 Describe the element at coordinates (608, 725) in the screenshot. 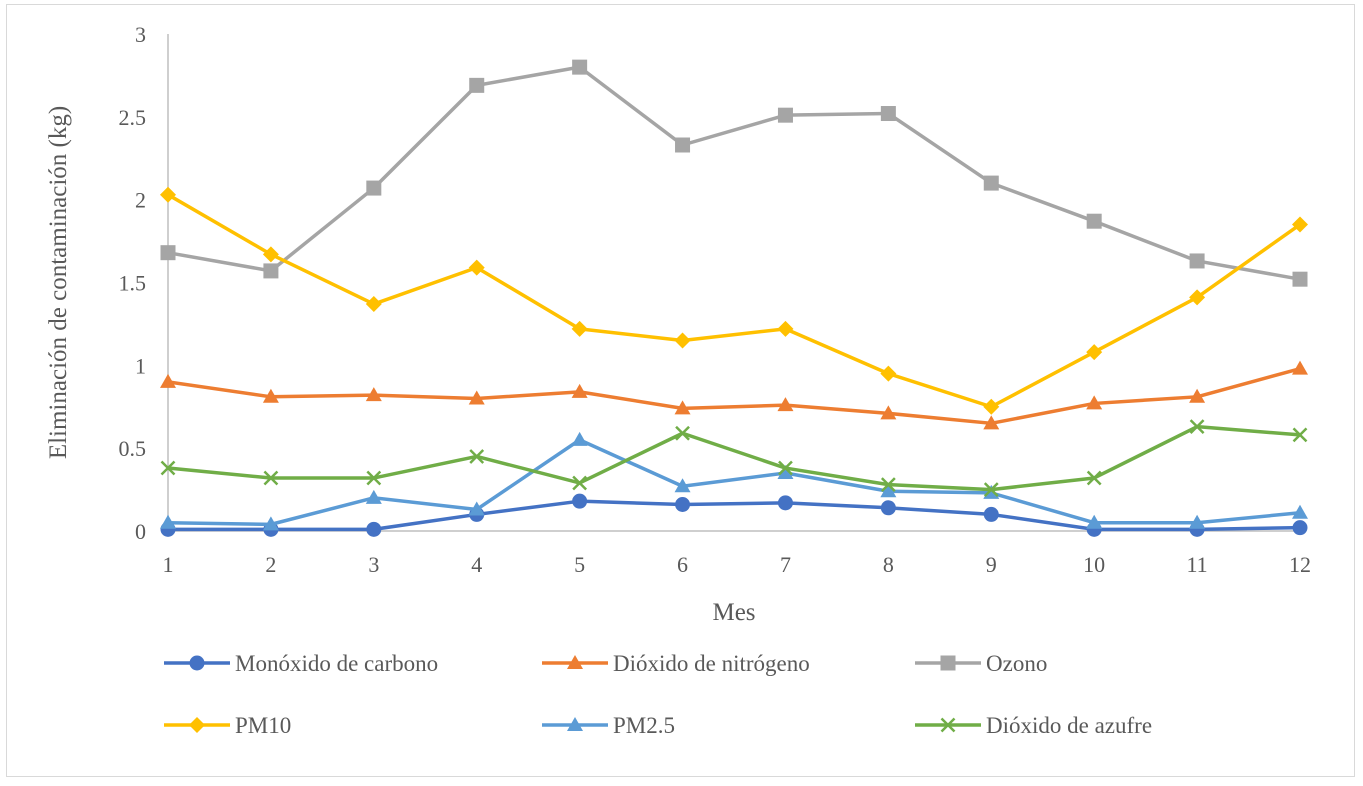

I see `legend-item-pm2-5: PM2.5` at that location.